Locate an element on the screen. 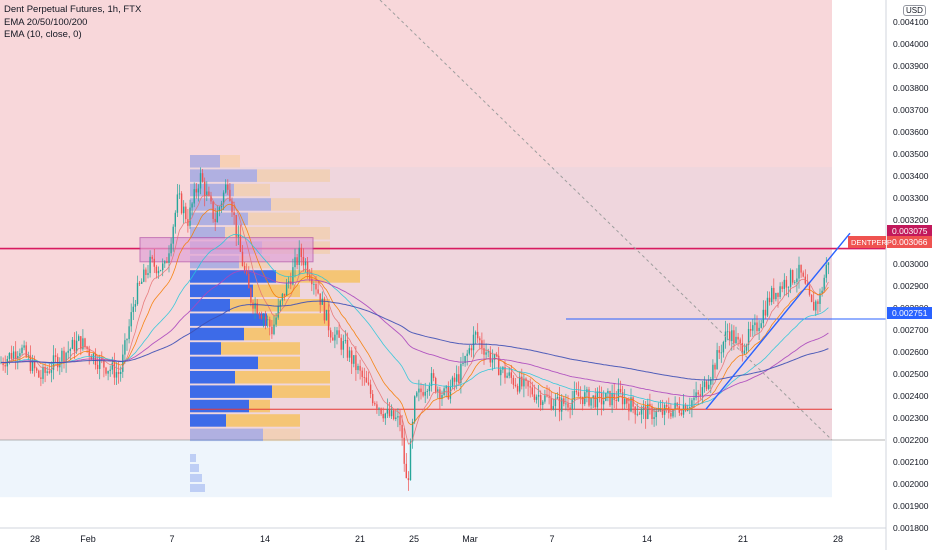 The width and height of the screenshot is (932, 550). time-tick-1: Feb is located at coordinates (88, 539).